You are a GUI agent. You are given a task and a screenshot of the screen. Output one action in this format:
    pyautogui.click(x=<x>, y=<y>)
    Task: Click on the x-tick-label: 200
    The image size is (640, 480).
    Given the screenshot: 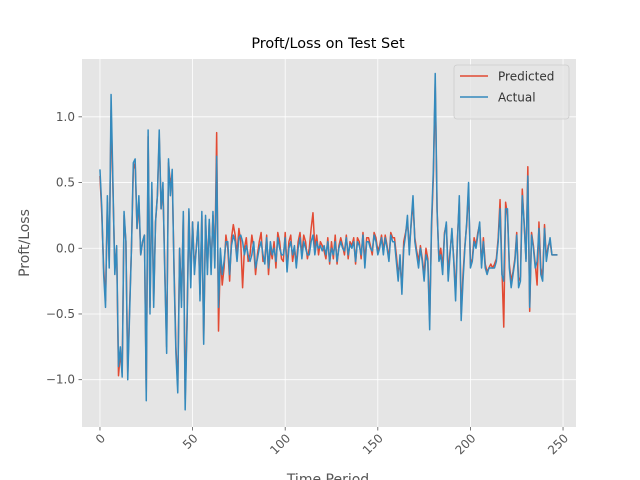 What is the action you would take?
    pyautogui.click(x=465, y=444)
    